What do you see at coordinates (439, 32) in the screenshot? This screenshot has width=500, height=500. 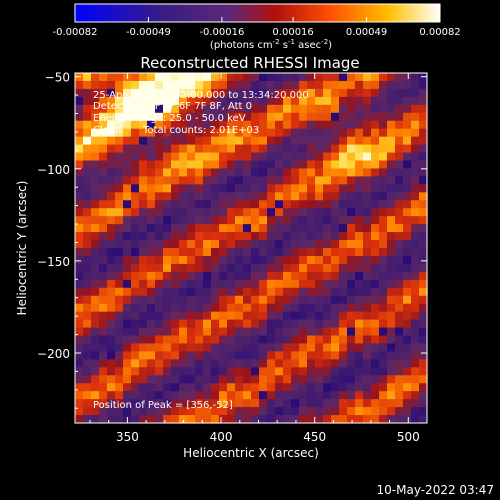 I see `colorbar-tick-label: 0.00082` at bounding box center [439, 32].